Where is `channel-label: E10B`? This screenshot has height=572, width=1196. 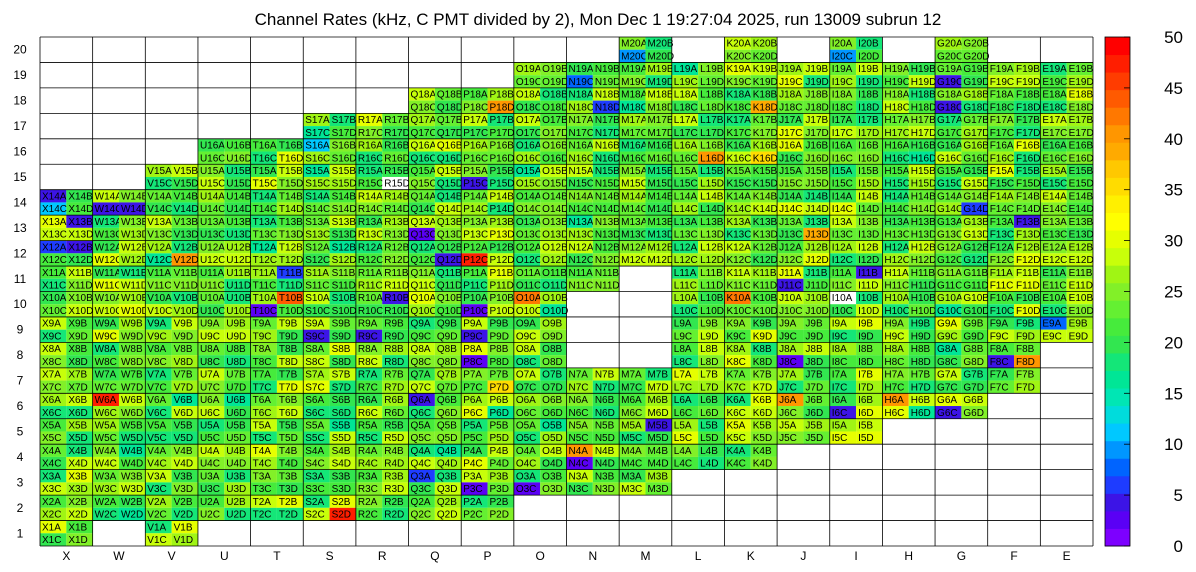 channel-label: E10B is located at coordinates (1081, 298).